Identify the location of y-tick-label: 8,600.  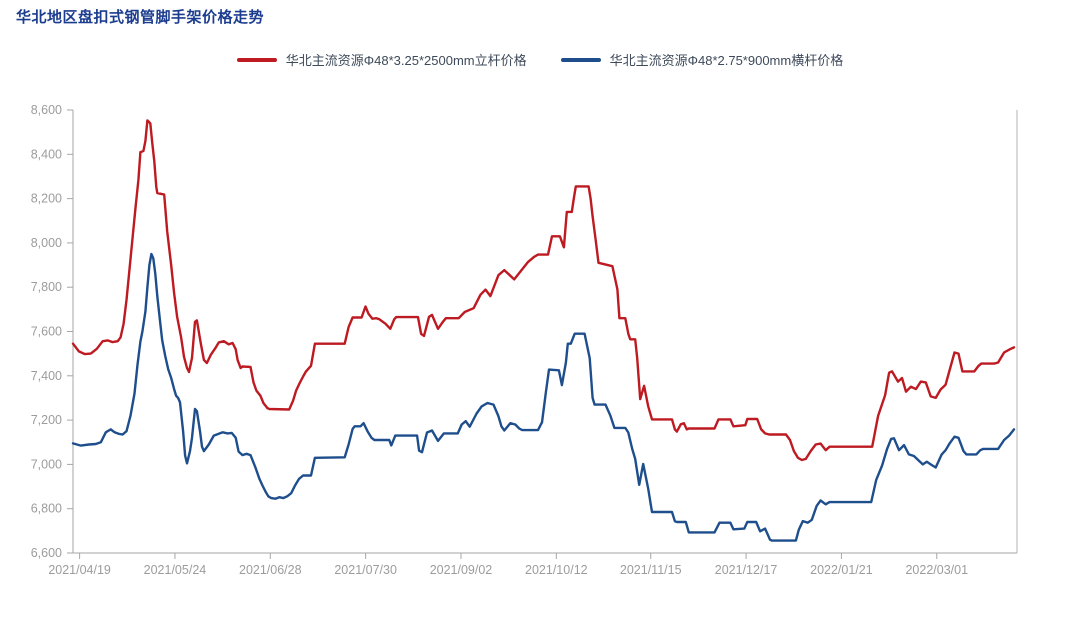
(46, 110).